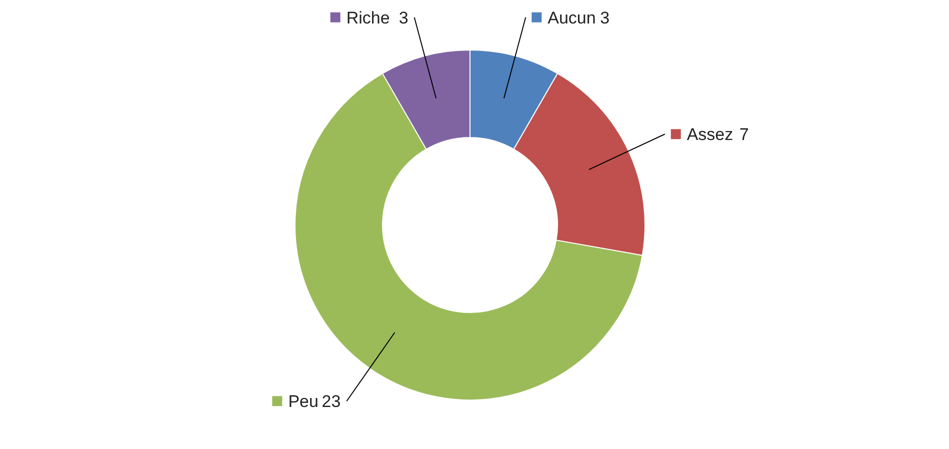 The image size is (949, 449). I want to click on legend-label: Riche, so click(368, 18).